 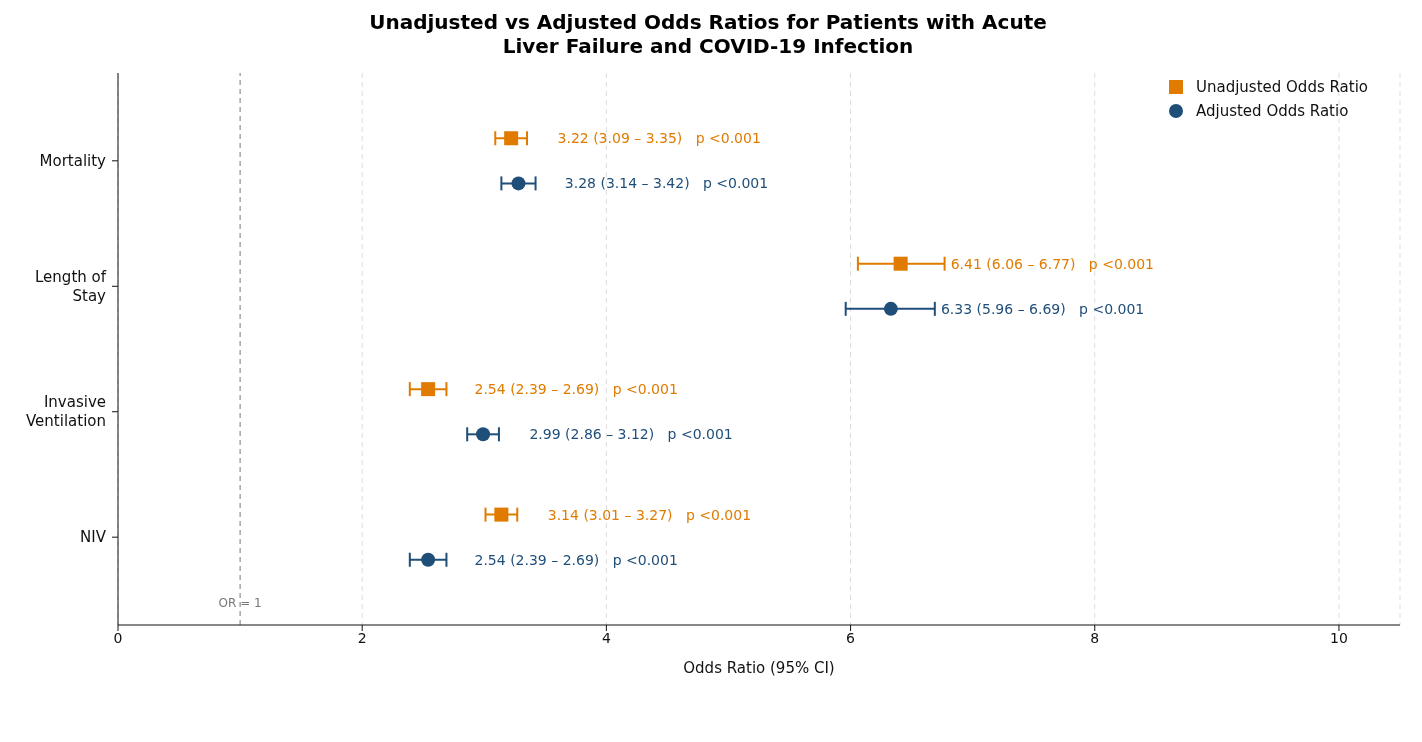 I want to click on legend-label: Unadjusted Odds Ratio, so click(x=1281, y=87).